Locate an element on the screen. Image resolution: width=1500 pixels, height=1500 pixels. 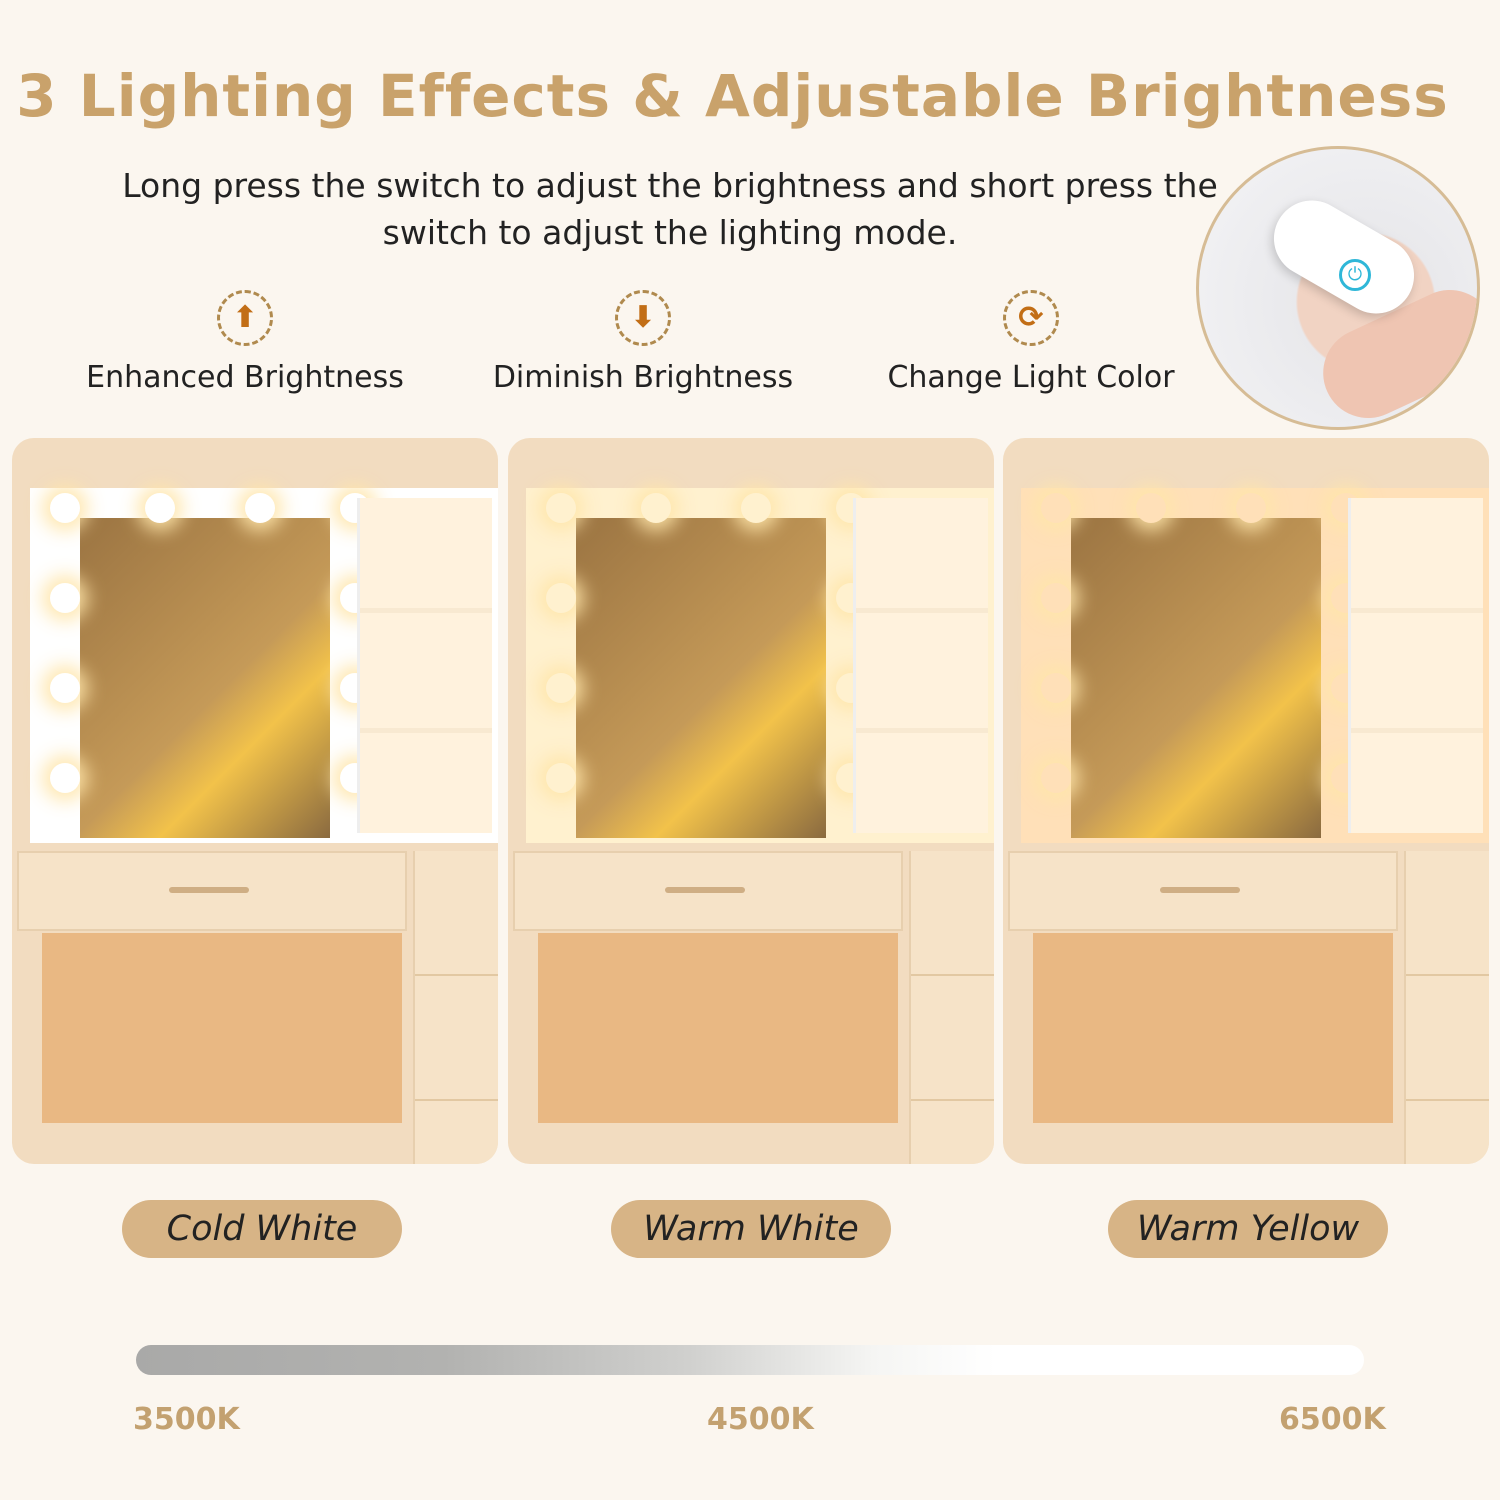
feature-label: Change Light Color is located at coordinates (1031, 377).